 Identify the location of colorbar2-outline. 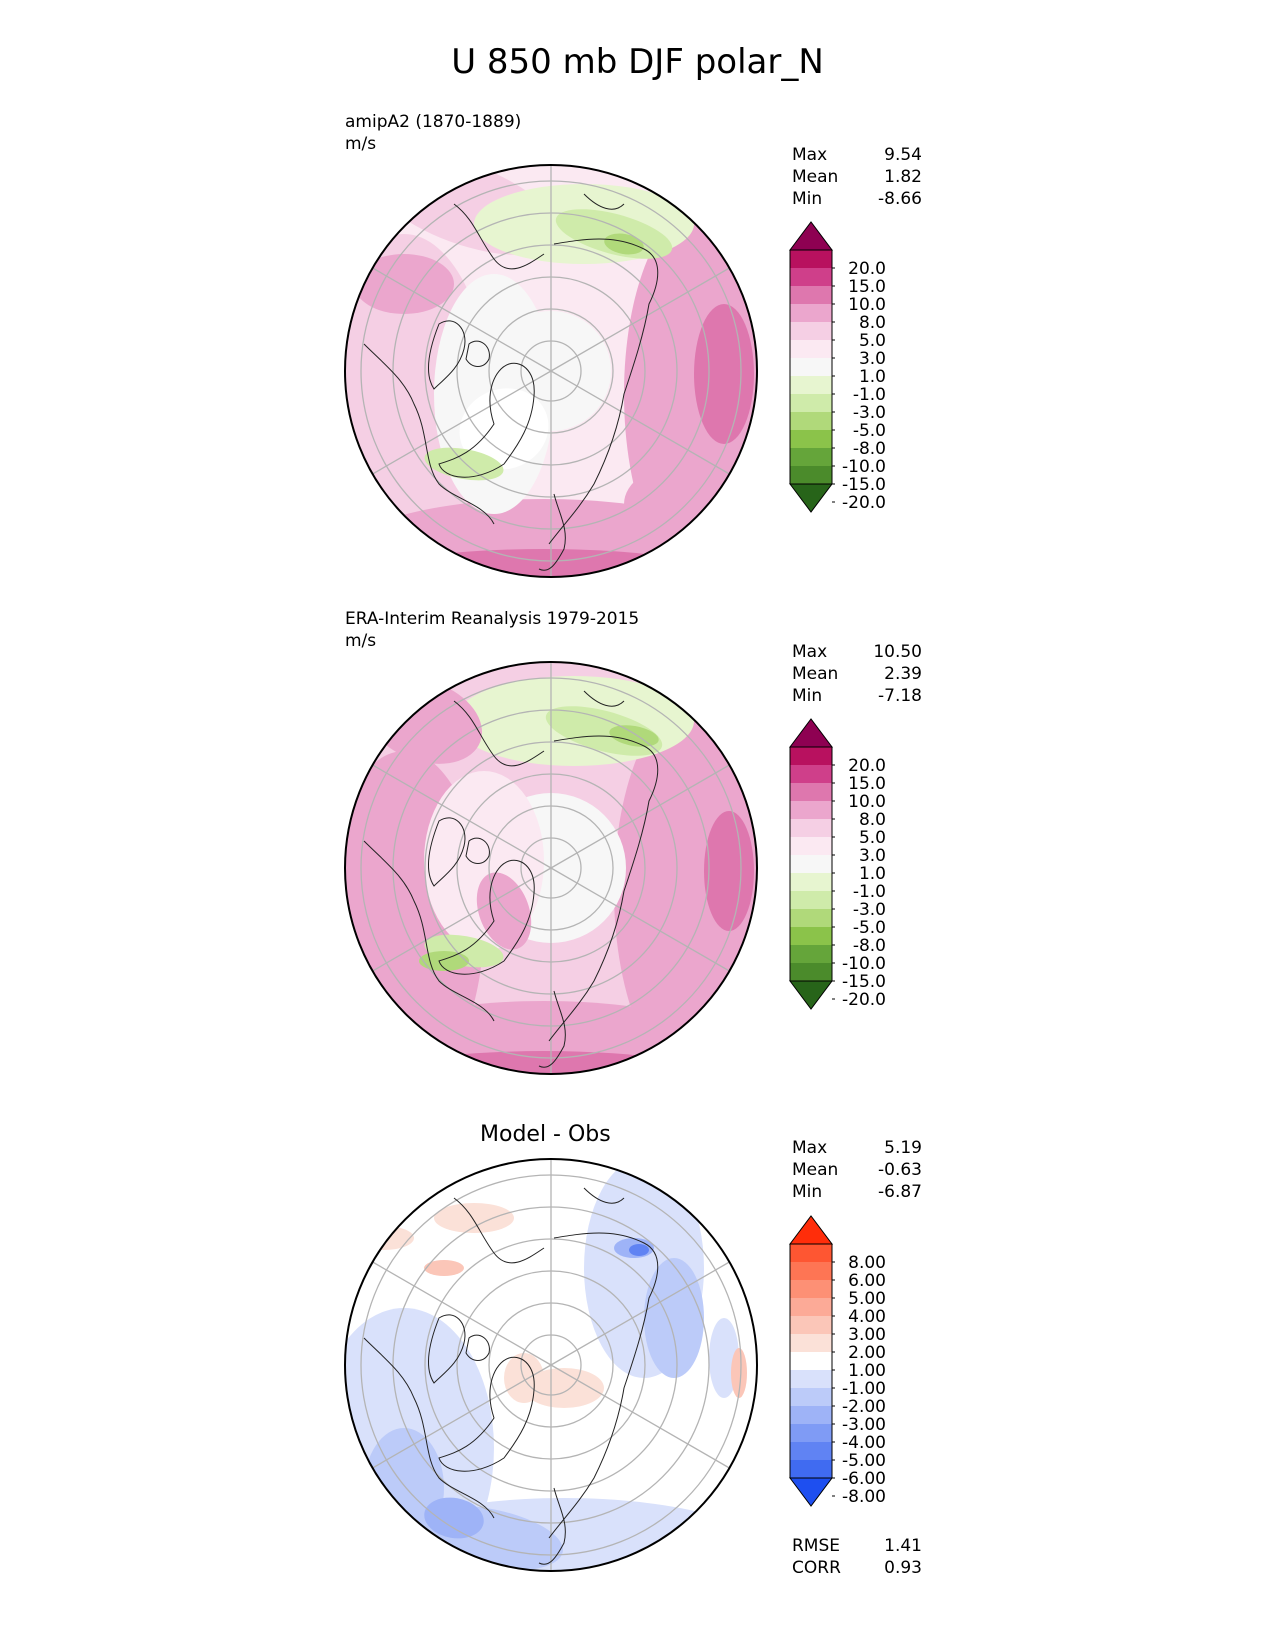
(811, 864).